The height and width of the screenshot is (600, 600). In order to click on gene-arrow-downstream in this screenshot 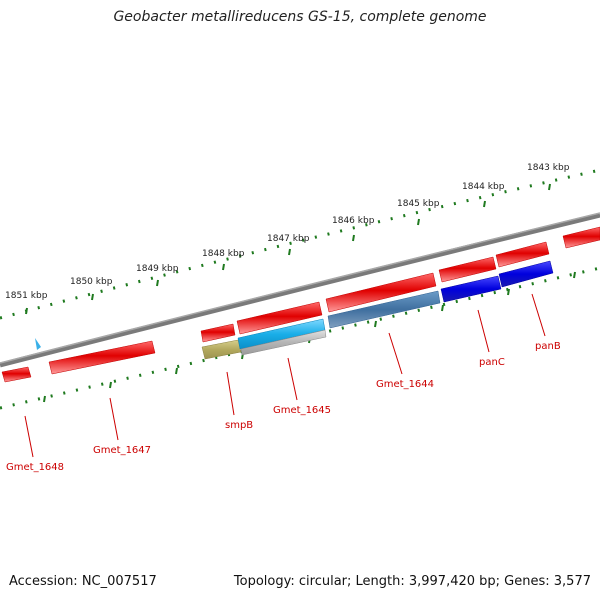, I will do `click(581, 237)`.